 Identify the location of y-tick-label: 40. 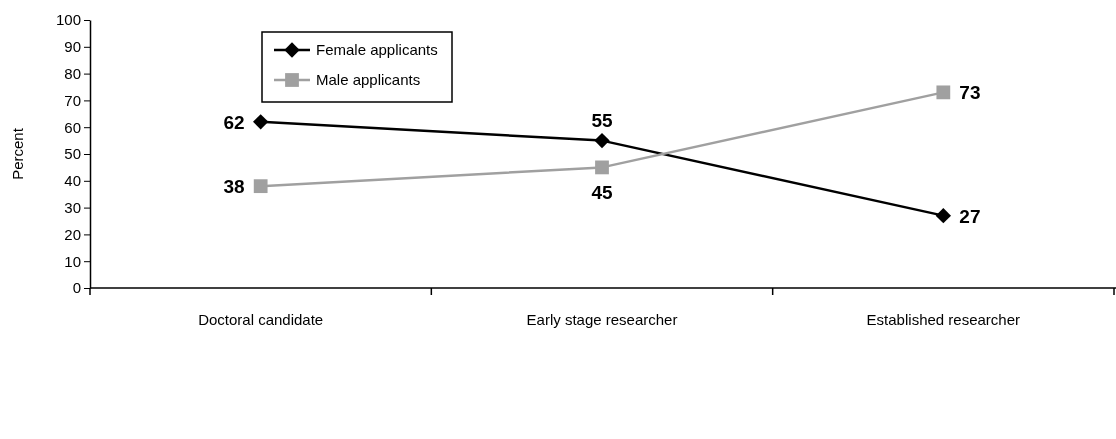
(72, 181).